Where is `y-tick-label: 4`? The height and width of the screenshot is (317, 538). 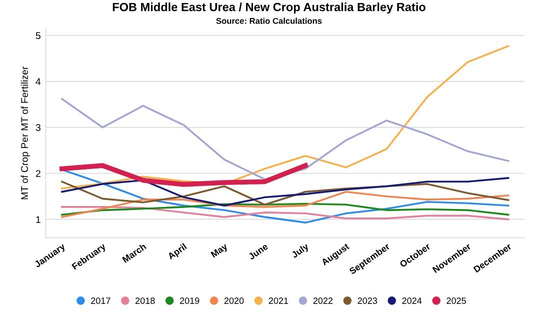 y-tick-label: 4 is located at coordinates (38, 81).